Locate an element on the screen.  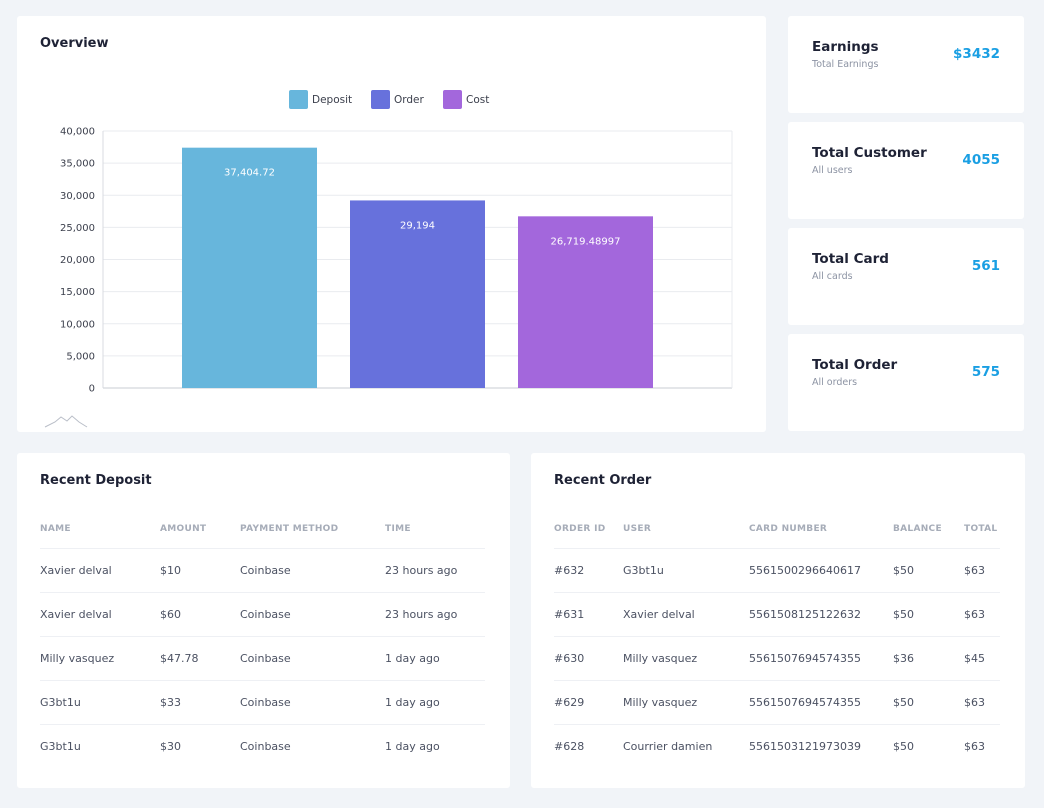
cell-user: G3bt1u is located at coordinates (686, 570).